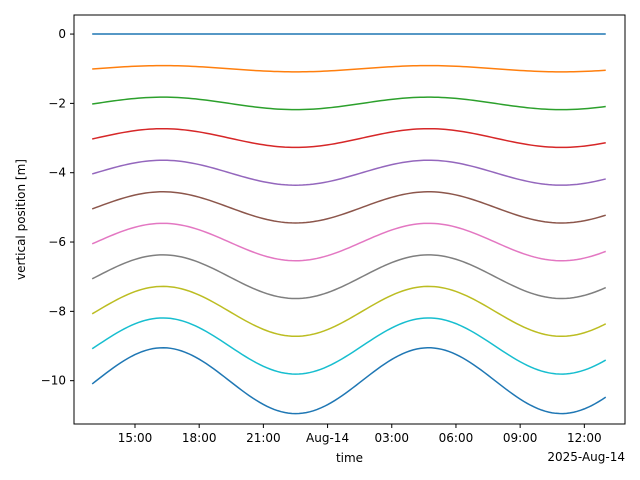 This screenshot has height=480, width=640. I want to click on x-axis-label: time, so click(349, 458).